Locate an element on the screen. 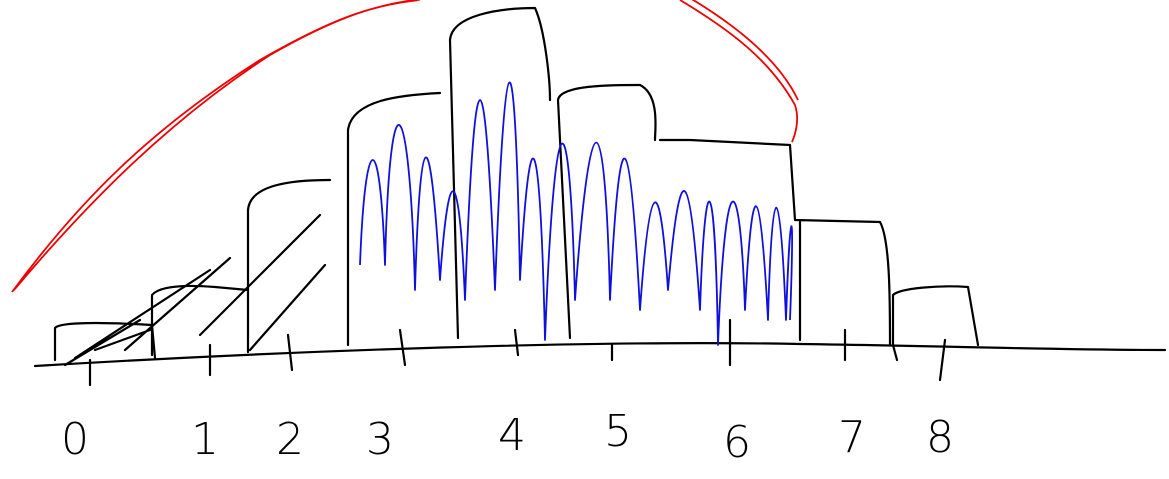  axis-label: 4 is located at coordinates (512, 435).